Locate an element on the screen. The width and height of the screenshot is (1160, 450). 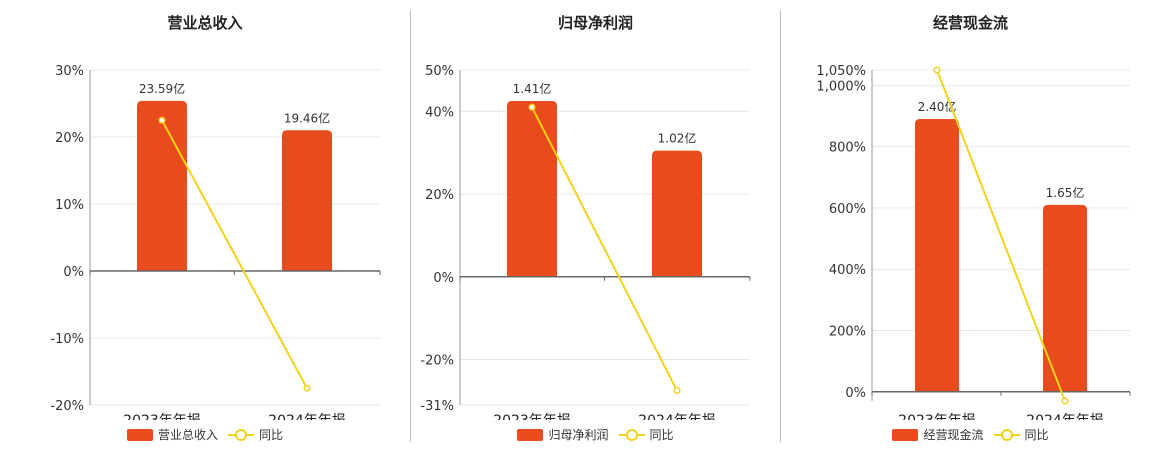
legend-item-bar: 营业总收入 is located at coordinates (172, 434).